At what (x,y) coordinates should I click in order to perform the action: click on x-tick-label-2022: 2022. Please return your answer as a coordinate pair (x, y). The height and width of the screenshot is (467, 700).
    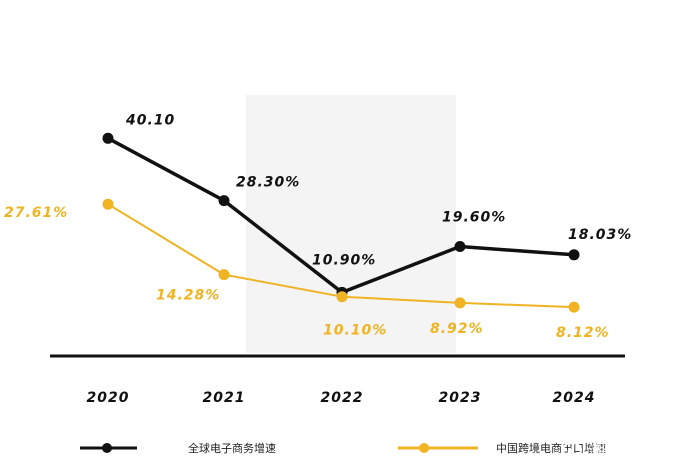
    Looking at the image, I should click on (342, 398).